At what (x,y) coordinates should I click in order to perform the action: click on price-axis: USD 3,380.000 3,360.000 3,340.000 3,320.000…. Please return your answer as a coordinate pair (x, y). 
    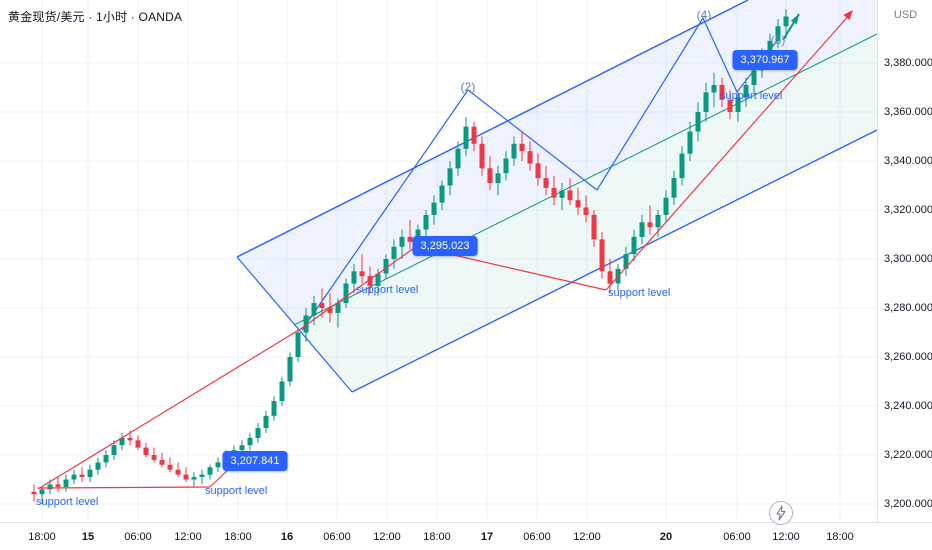
    Looking at the image, I should click on (904, 261).